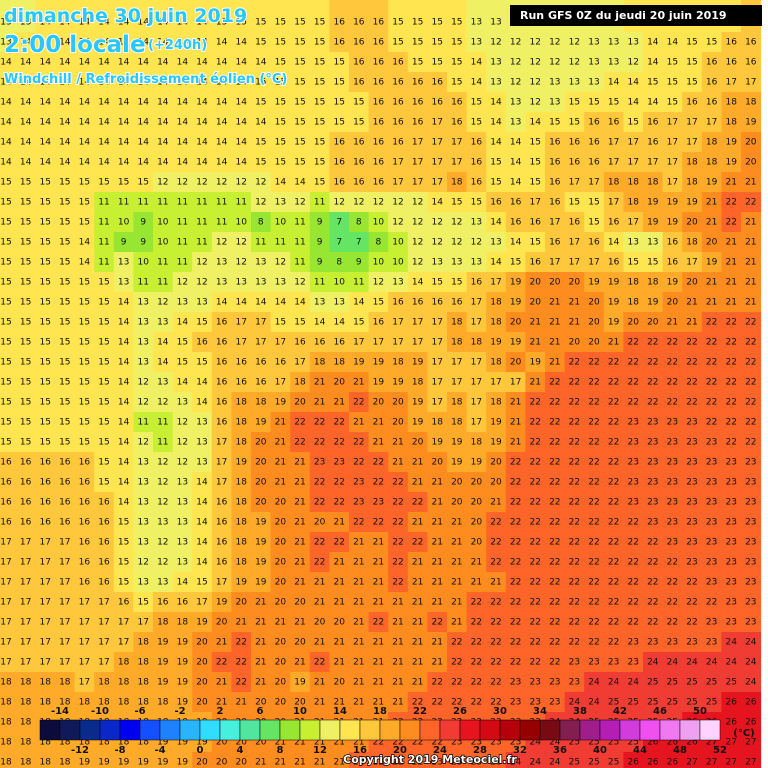 This screenshot has width=768, height=768. I want to click on grid-value: 8, so click(359, 223).